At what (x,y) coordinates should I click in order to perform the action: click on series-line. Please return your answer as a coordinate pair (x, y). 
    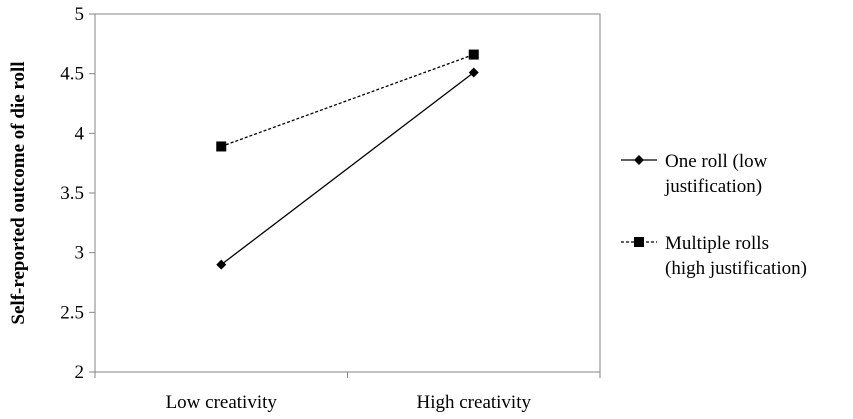
    Looking at the image, I should click on (347, 168).